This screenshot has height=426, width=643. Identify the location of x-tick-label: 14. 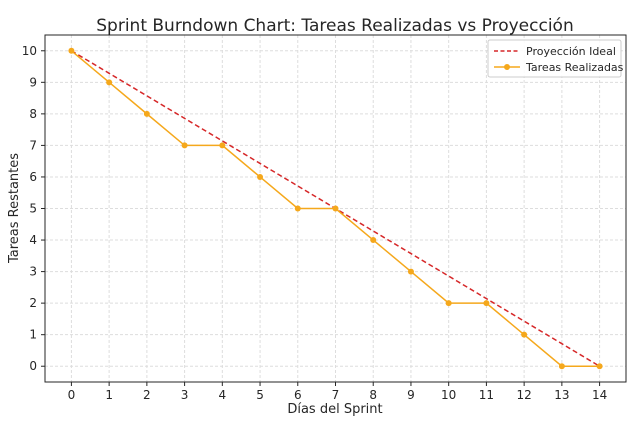
(599, 395).